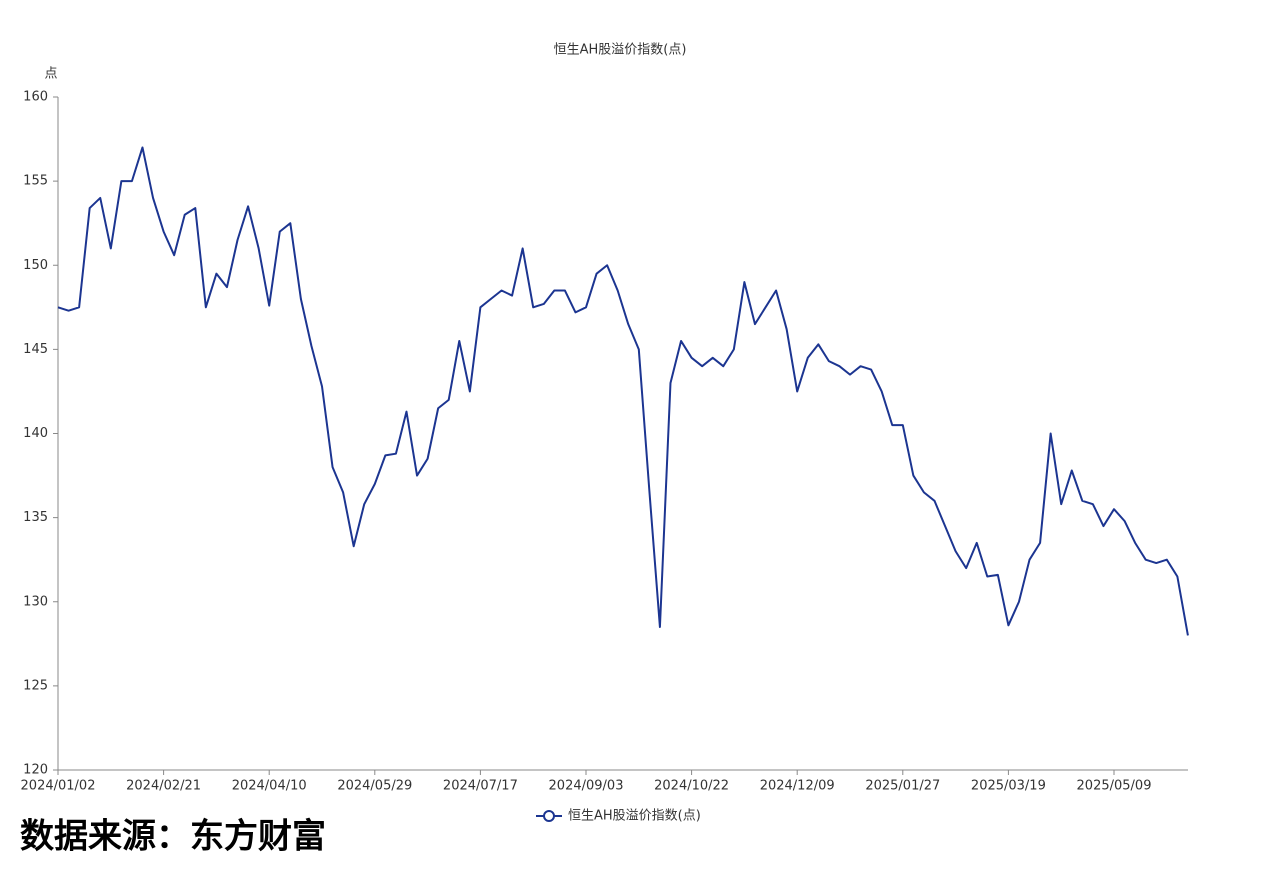 This screenshot has width=1266, height=872. What do you see at coordinates (173, 837) in the screenshot?
I see `source-note: 数据来源：东方财富` at bounding box center [173, 837].